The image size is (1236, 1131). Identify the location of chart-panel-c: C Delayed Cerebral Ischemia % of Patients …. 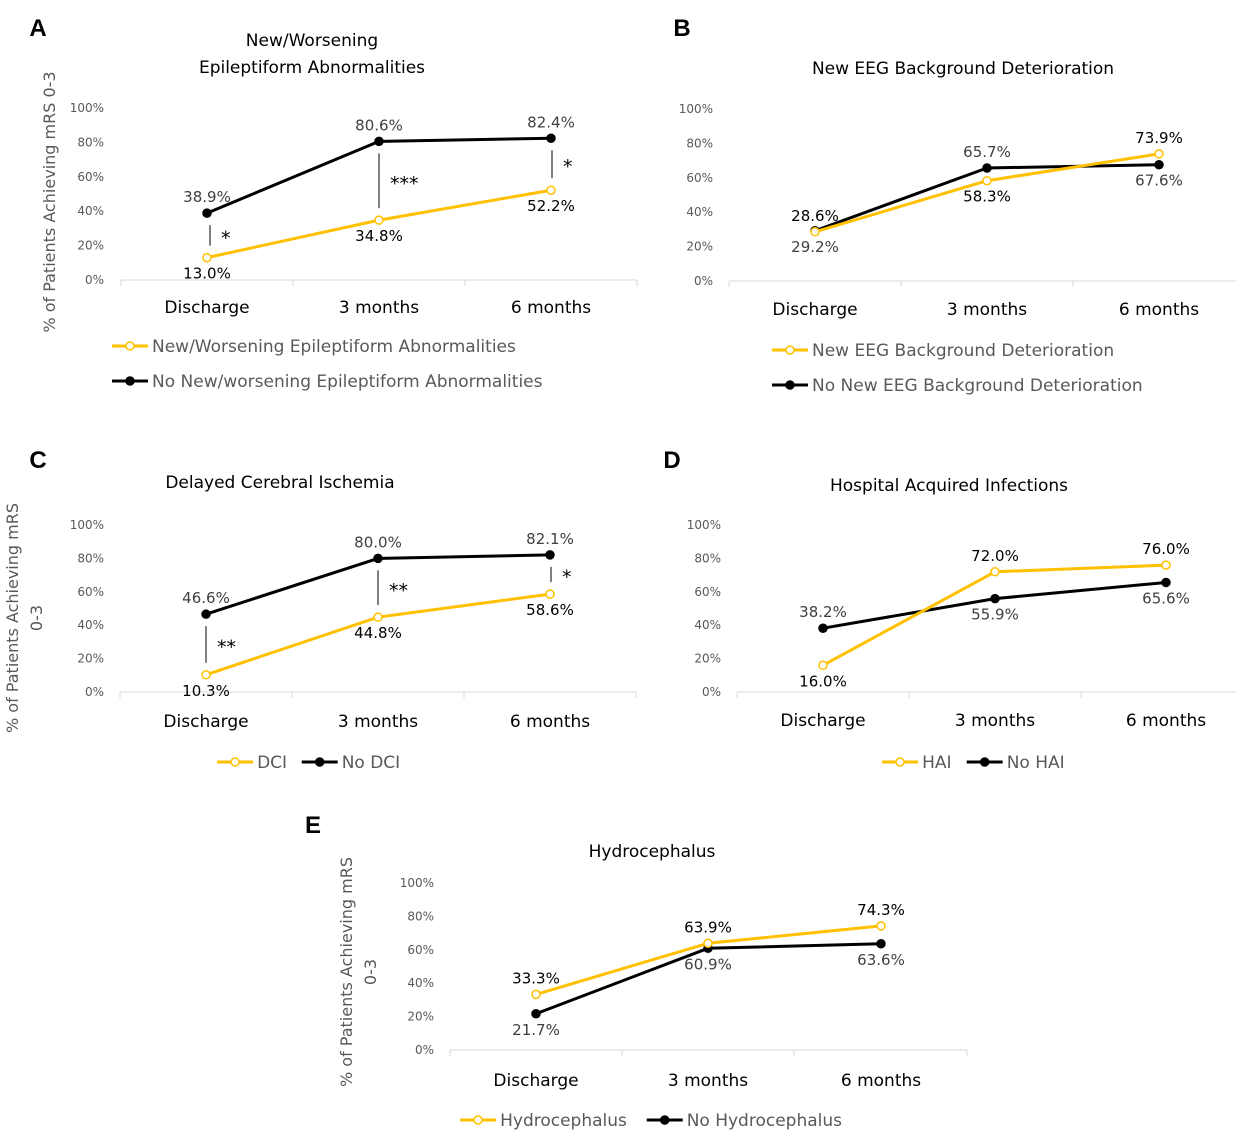
(320, 610).